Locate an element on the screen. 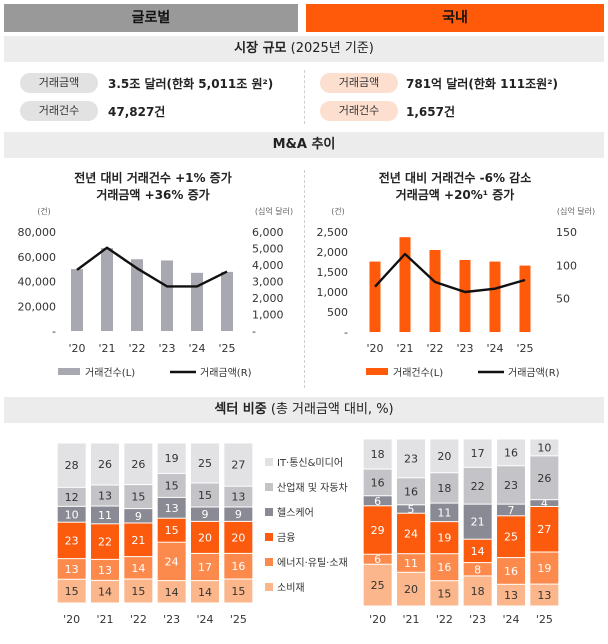 The image size is (608, 644). domestic-sector-segment-label: 20 is located at coordinates (411, 589).